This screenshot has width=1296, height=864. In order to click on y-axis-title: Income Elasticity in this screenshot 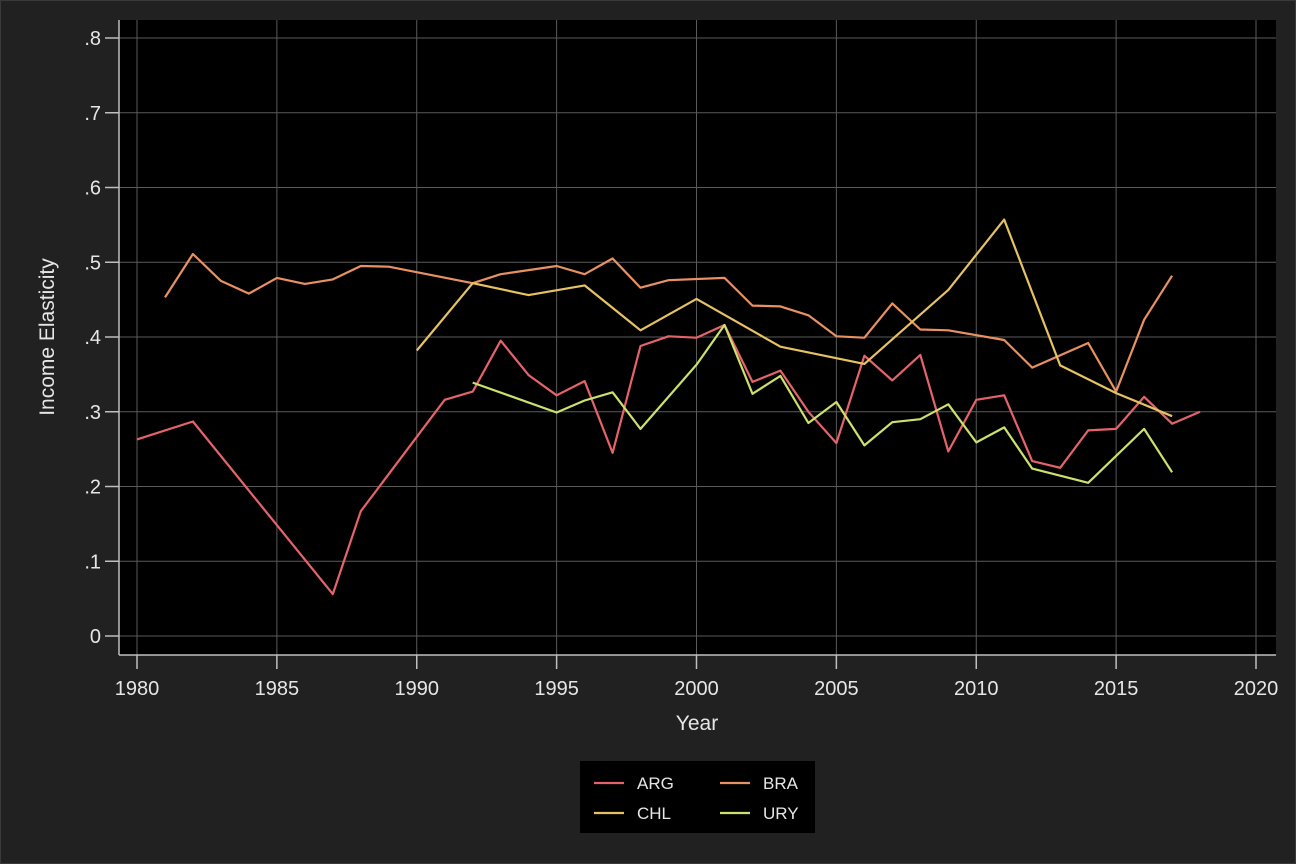, I will do `click(47, 337)`.